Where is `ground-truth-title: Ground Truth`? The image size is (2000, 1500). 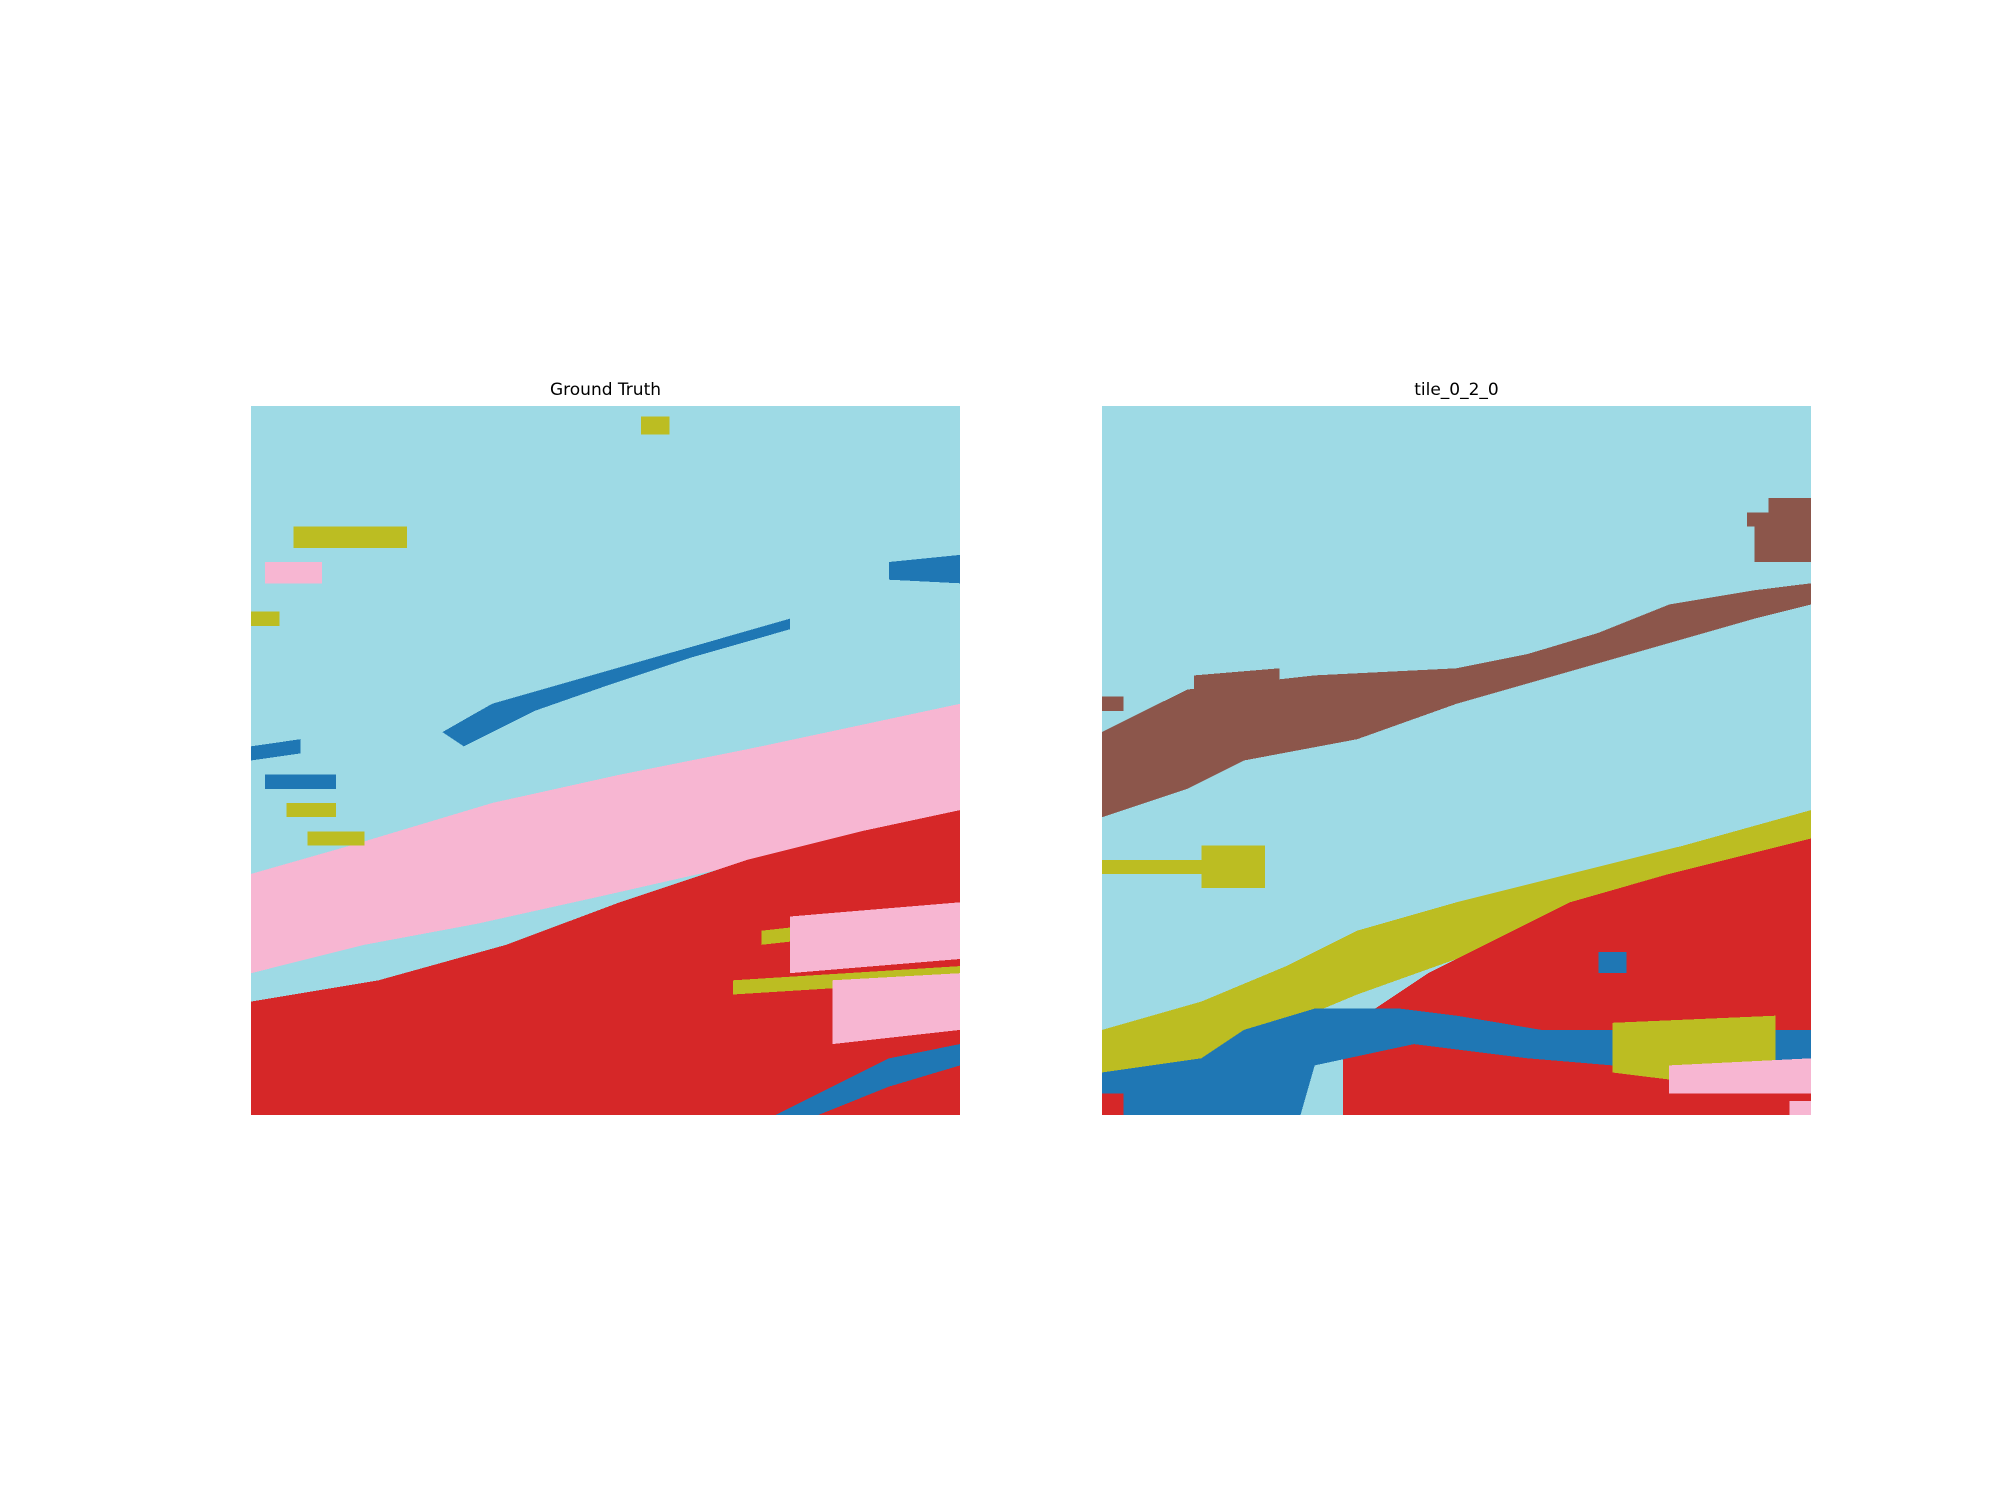 ground-truth-title: Ground Truth is located at coordinates (605, 390).